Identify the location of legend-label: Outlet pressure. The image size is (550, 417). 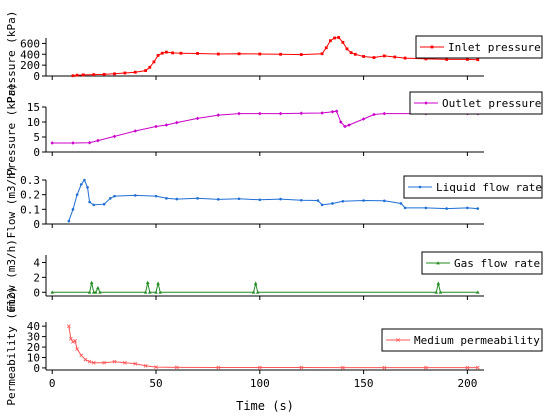
(491, 103).